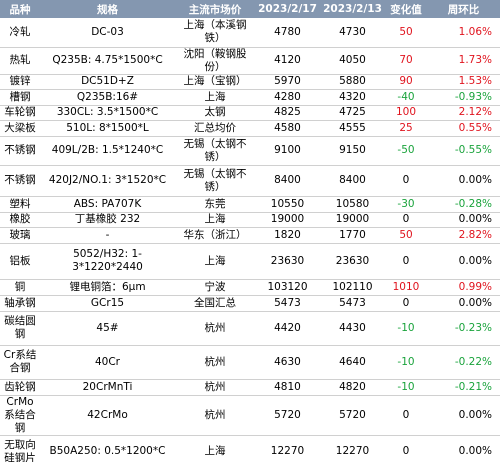 The height and width of the screenshot is (462, 500). I want to click on table-row: 冷轧 DC-03 上海（本溪钢铁） 4780 4730 50 1.06%, so click(250, 33).